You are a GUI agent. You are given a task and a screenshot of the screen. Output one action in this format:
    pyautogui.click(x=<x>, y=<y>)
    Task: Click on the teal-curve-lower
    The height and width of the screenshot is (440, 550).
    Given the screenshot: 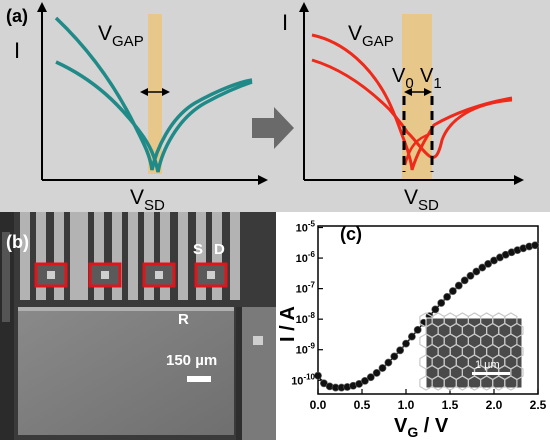 What is the action you would take?
    pyautogui.click(x=154, y=116)
    